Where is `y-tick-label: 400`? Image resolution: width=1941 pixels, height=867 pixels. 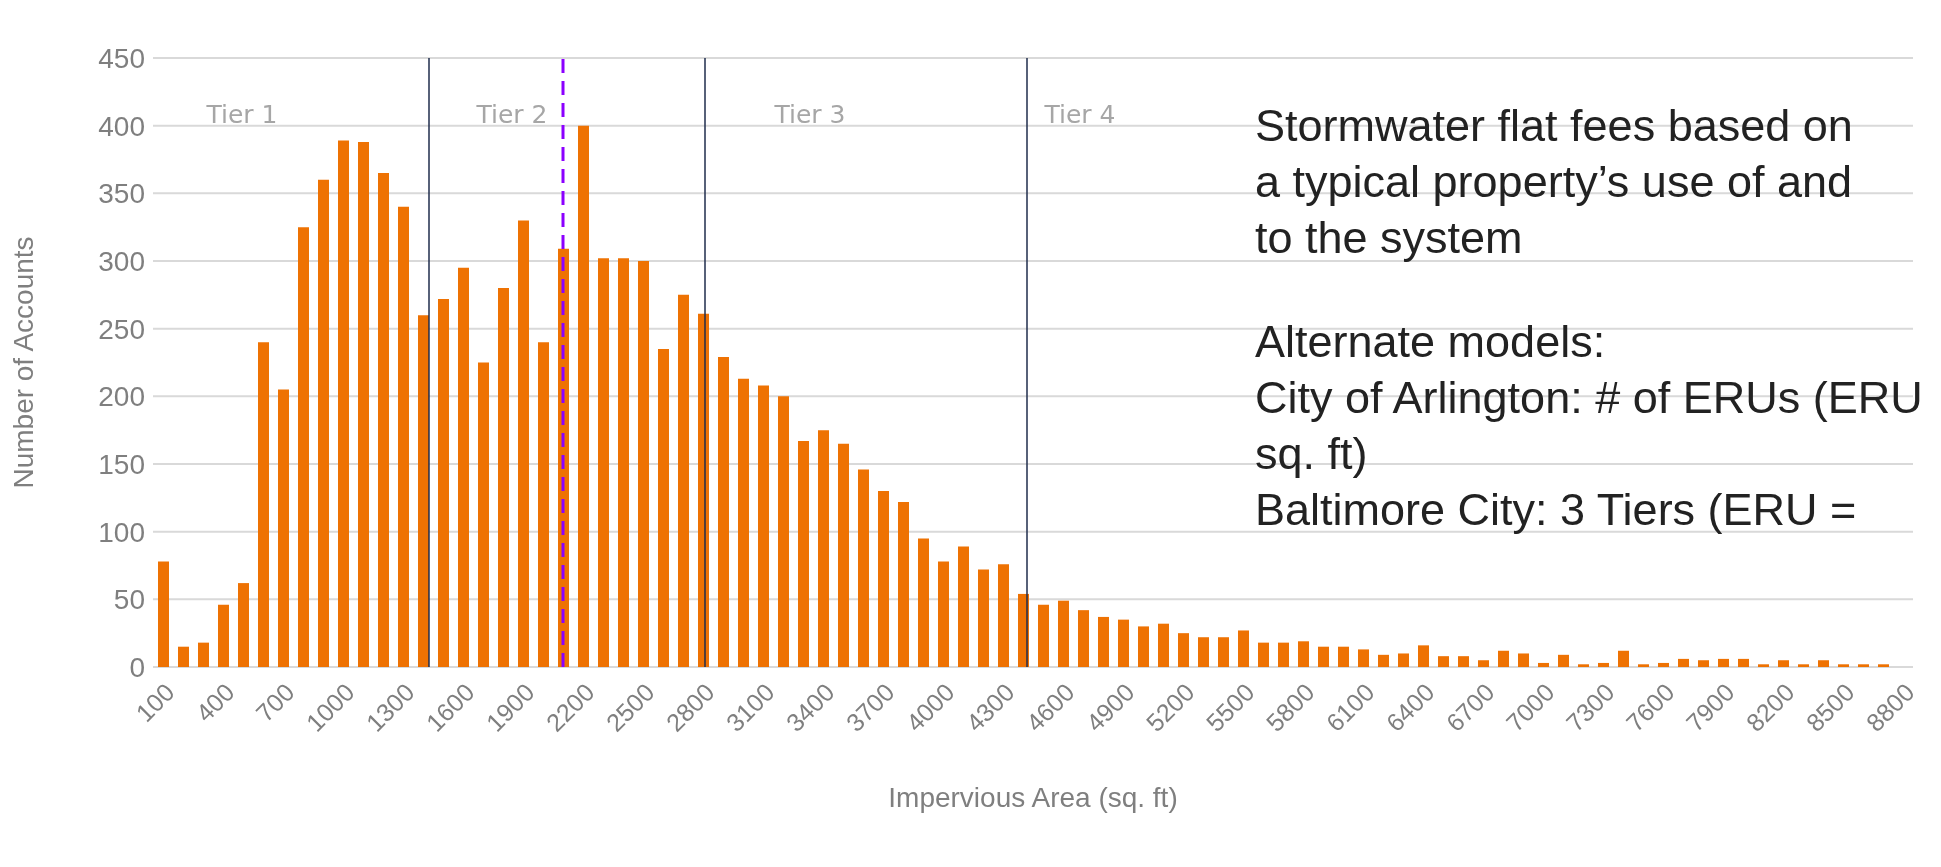
y-tick-label: 400 is located at coordinates (121, 126).